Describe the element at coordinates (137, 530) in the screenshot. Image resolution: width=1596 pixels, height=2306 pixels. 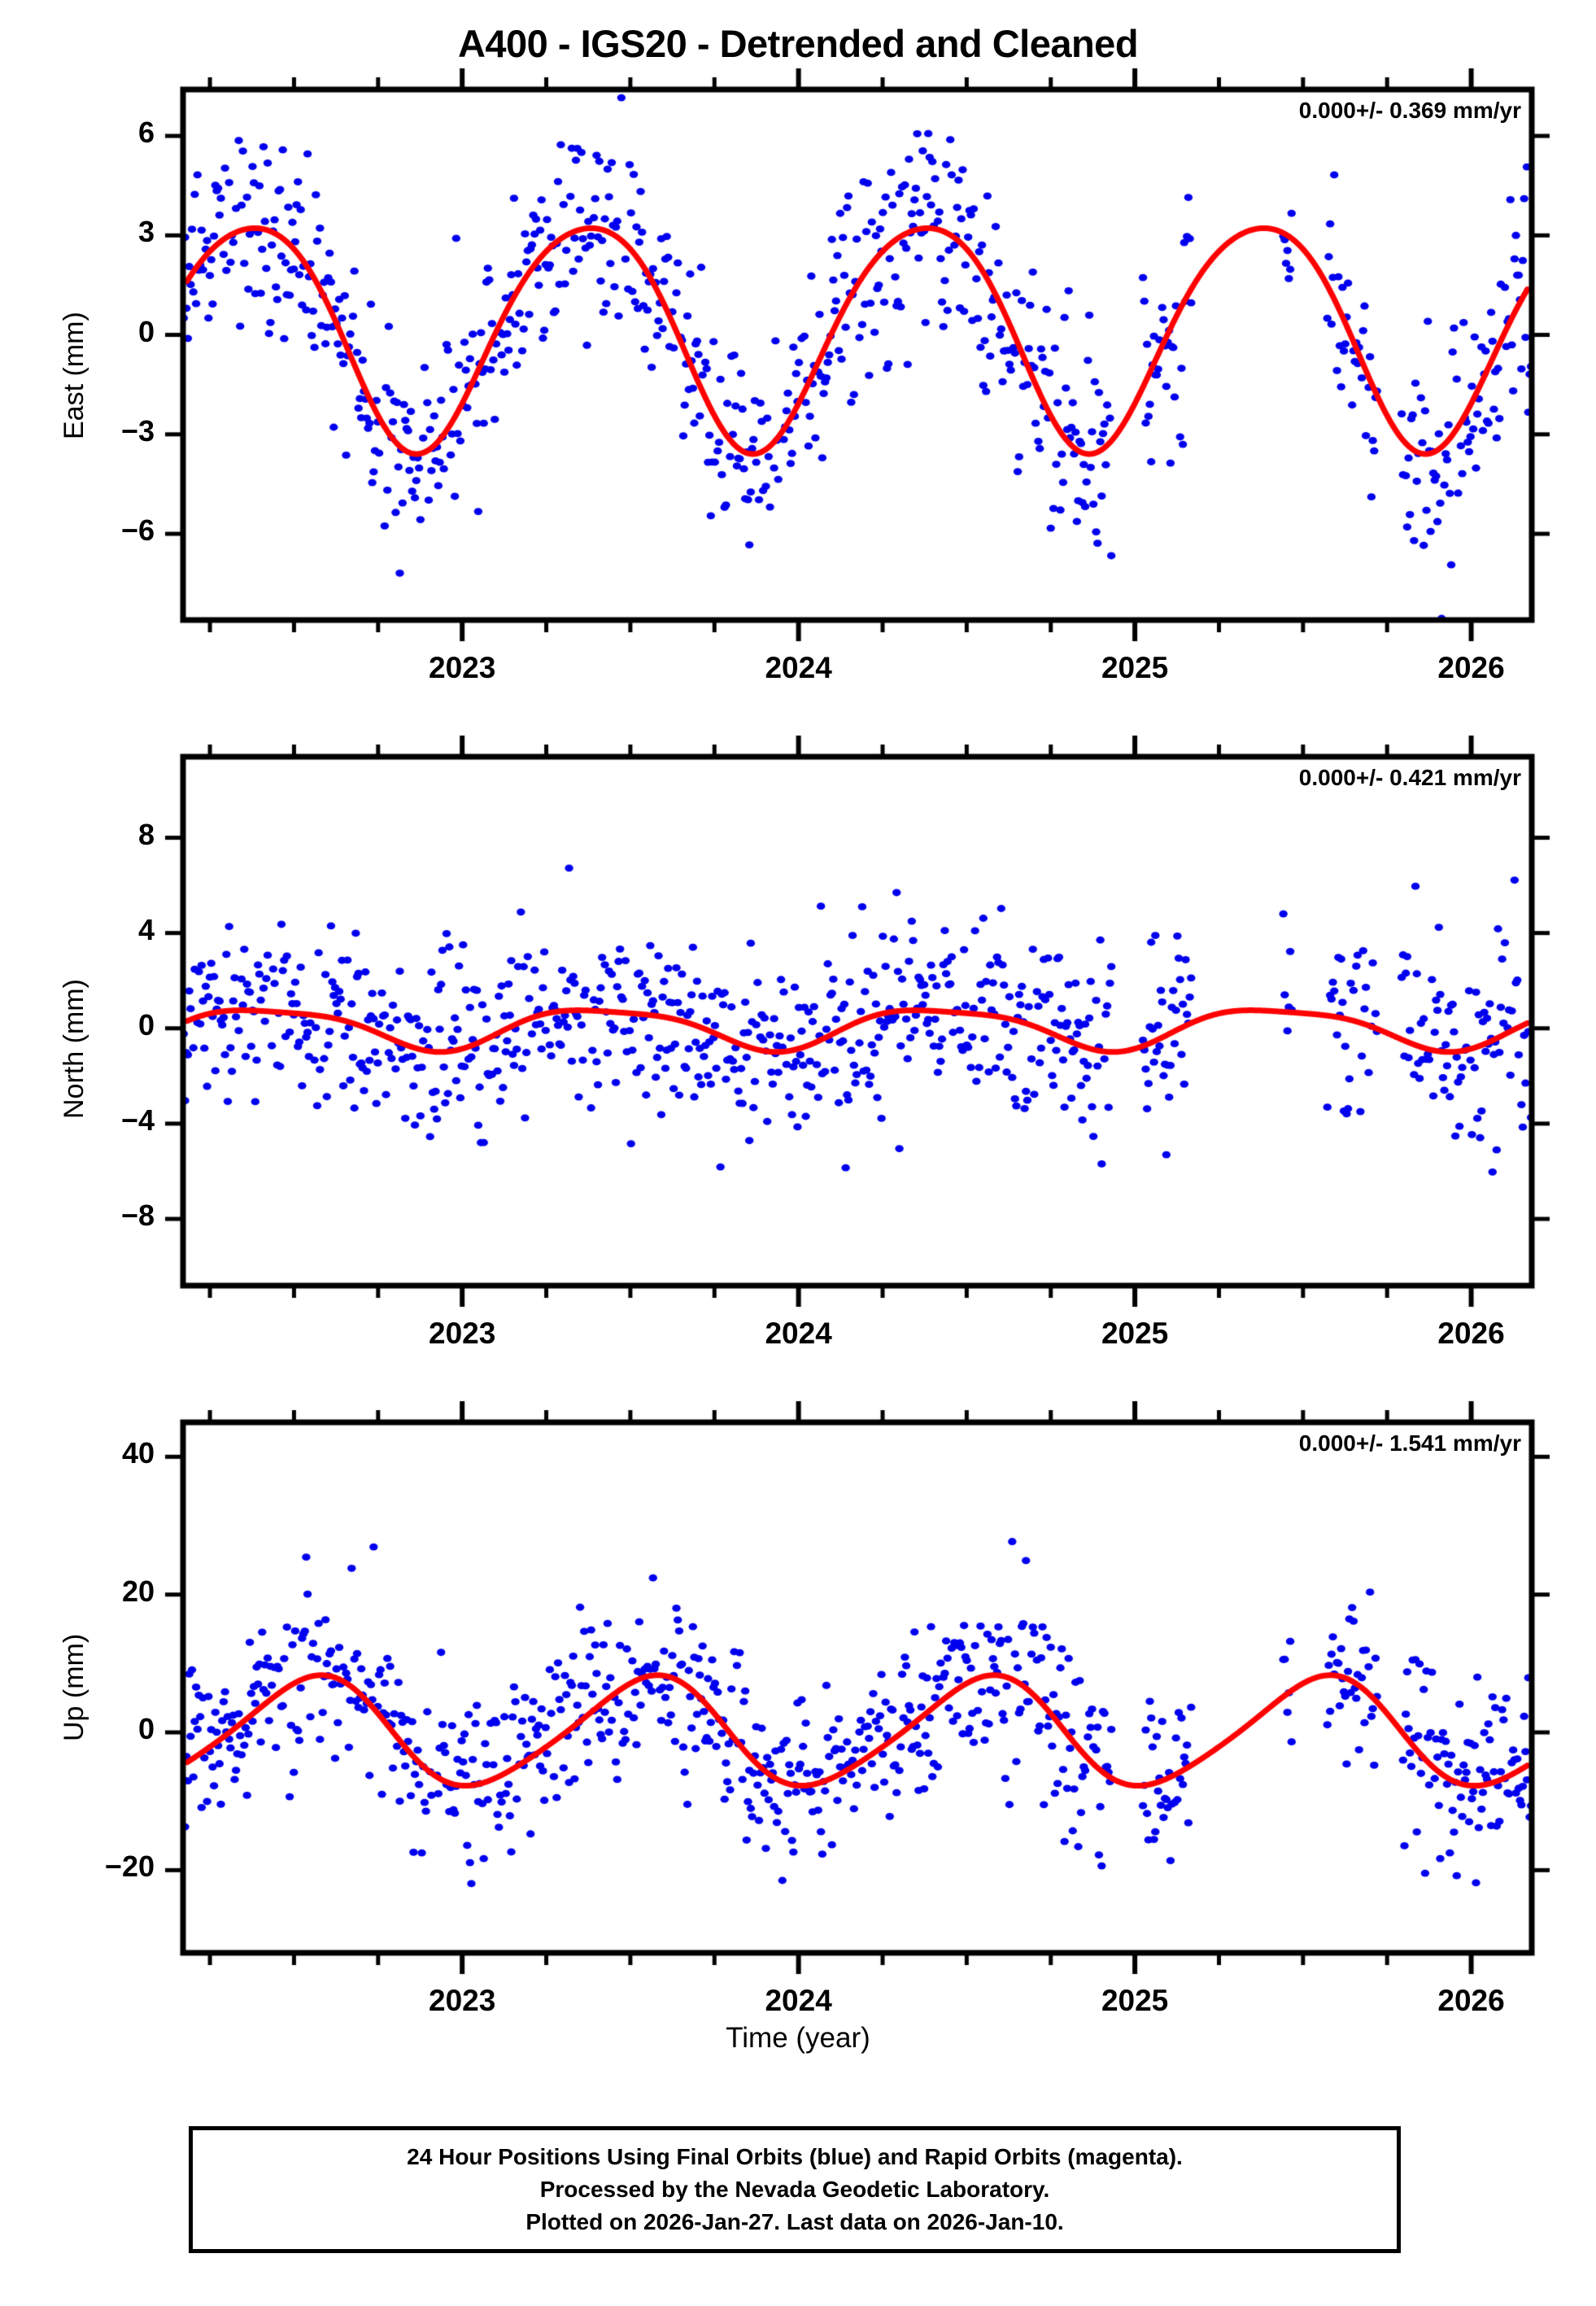
I see `y-tick-label: −6` at that location.